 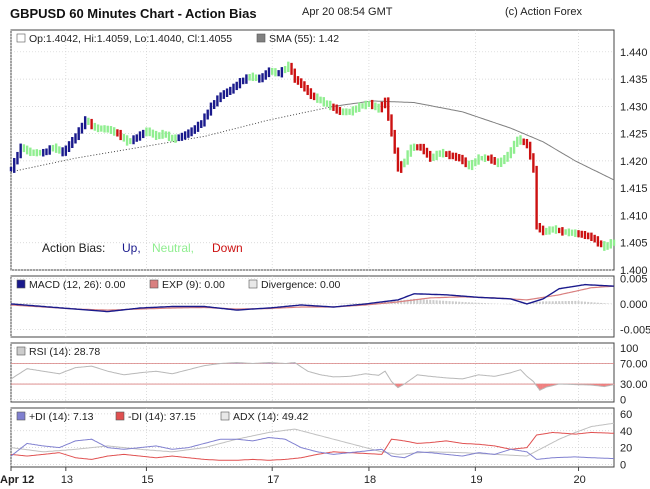 What do you see at coordinates (225, 416) in the screenshot?
I see `dmi-legend-adx-swatch` at bounding box center [225, 416].